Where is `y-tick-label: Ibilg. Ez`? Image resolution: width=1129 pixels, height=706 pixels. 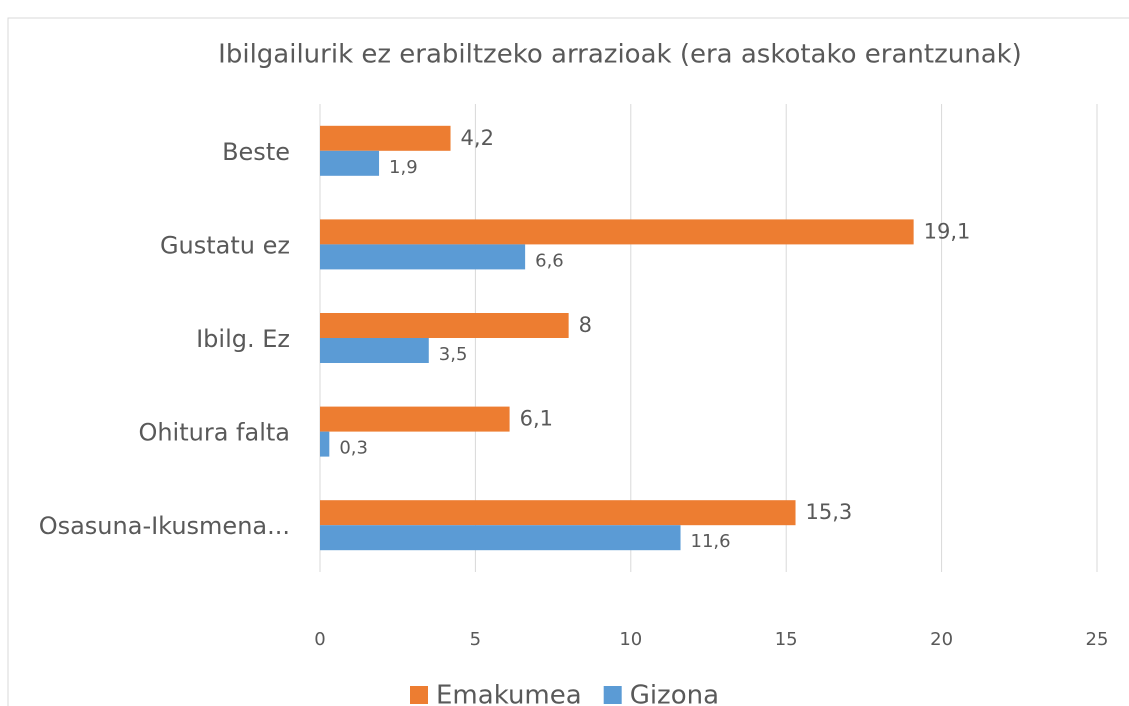
y-tick-label: Ibilg. Ez is located at coordinates (243, 339).